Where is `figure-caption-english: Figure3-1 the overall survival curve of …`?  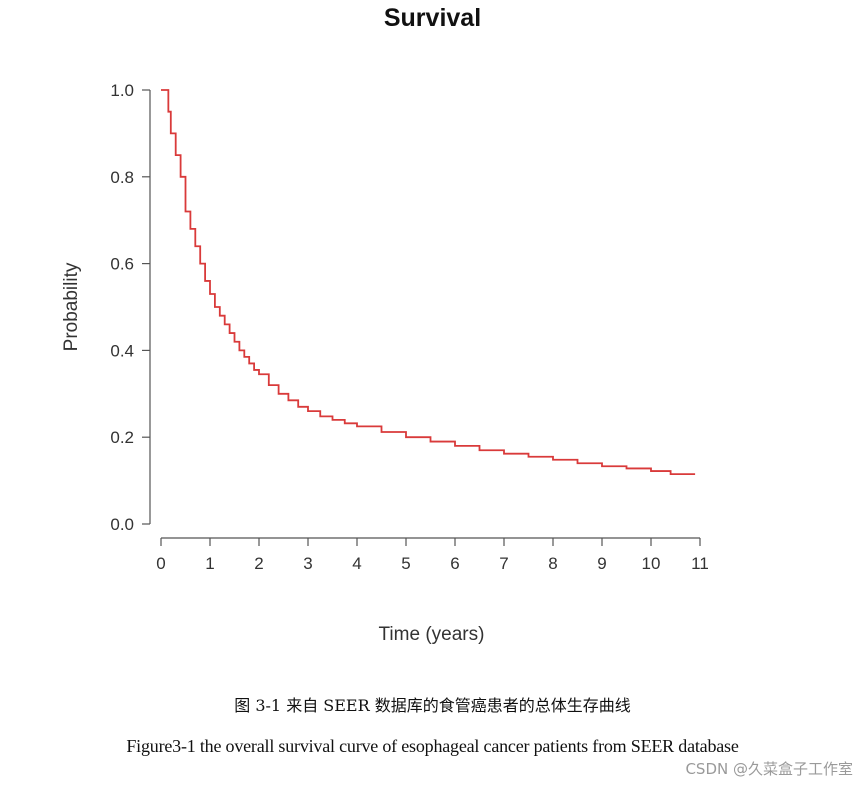 figure-caption-english: Figure3-1 the overall survival curve of … is located at coordinates (432, 746).